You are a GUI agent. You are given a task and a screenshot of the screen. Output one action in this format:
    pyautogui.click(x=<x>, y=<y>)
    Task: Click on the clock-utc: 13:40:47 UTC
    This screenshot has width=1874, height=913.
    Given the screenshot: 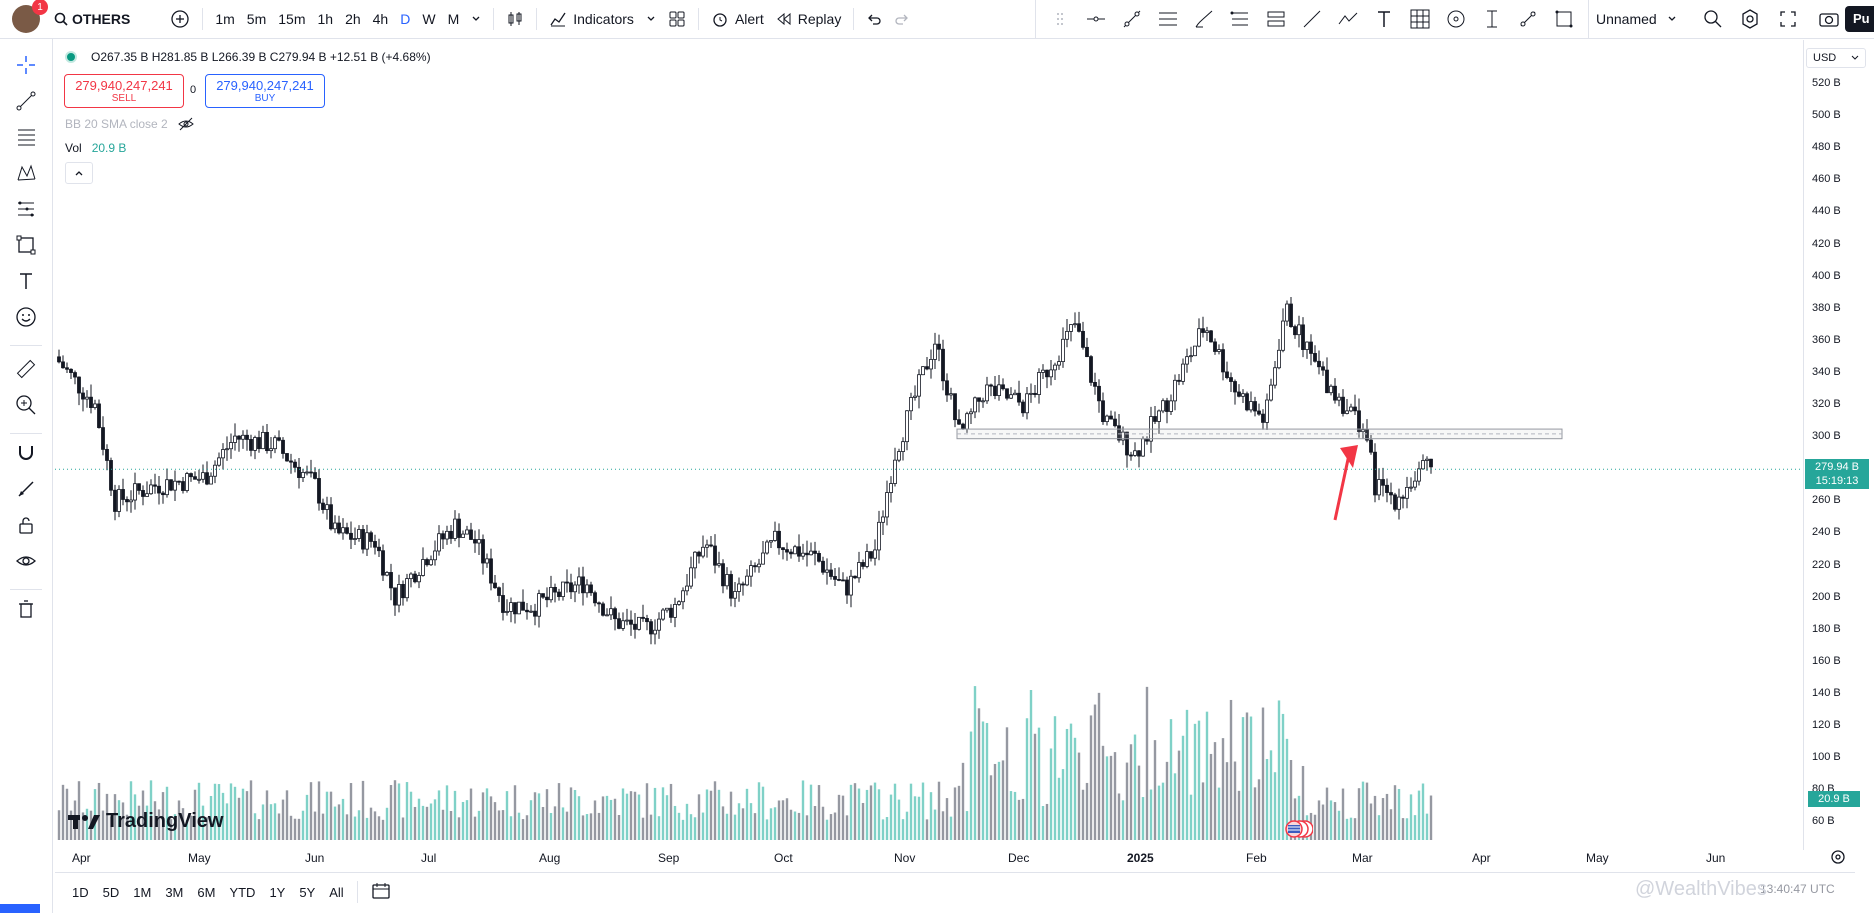 What is the action you would take?
    pyautogui.click(x=1797, y=889)
    